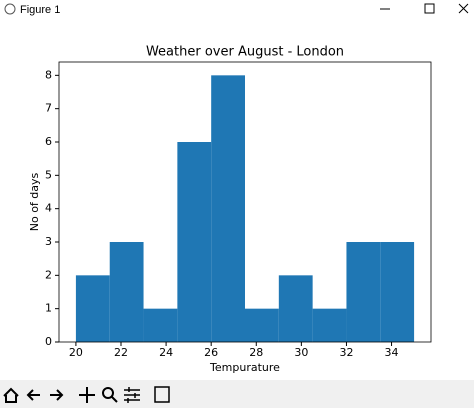 This screenshot has width=474, height=408. What do you see at coordinates (346, 352) in the screenshot?
I see `x-tick-label: 32` at bounding box center [346, 352].